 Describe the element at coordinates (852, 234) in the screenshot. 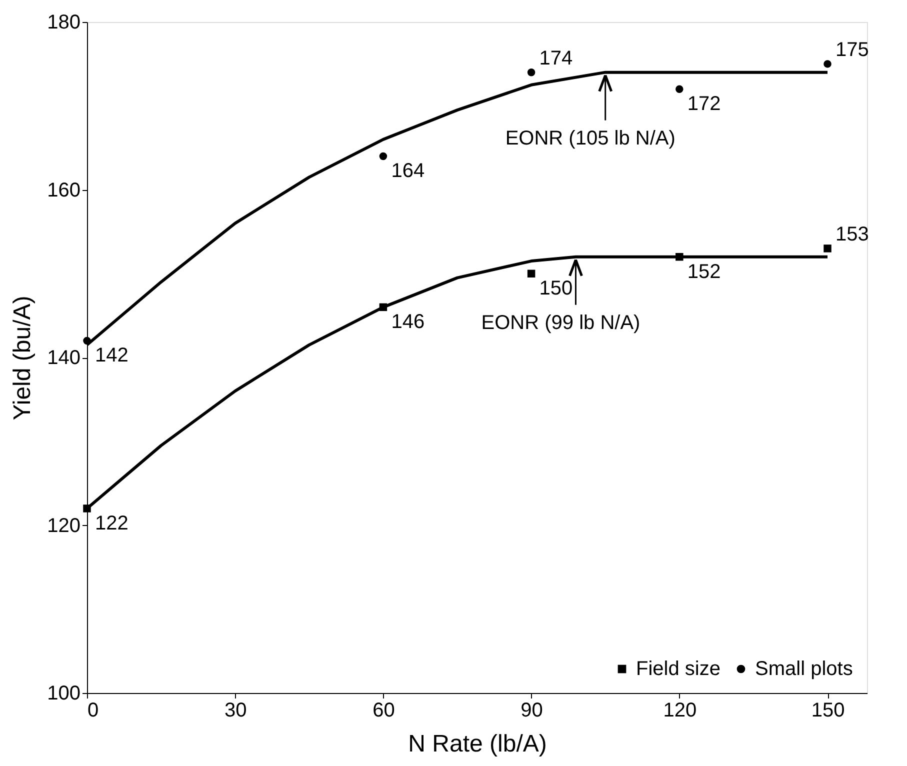

I see `data-label: 153` at that location.